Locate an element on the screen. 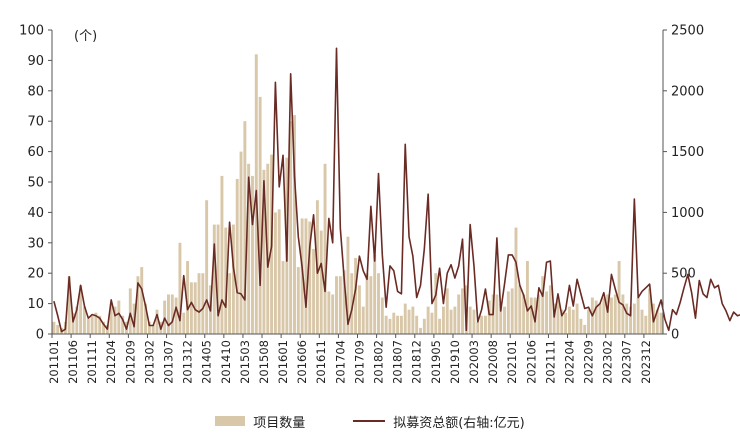 Image resolution: width=740 pixels, height=444 pixels. legend-swatch-bar is located at coordinates (230, 421).